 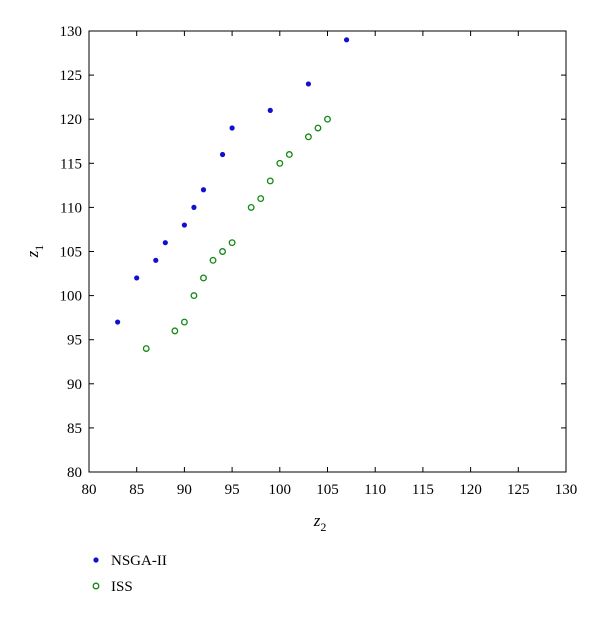 What do you see at coordinates (71, 208) in the screenshot?
I see `y-tick-label: 110` at bounding box center [71, 208].